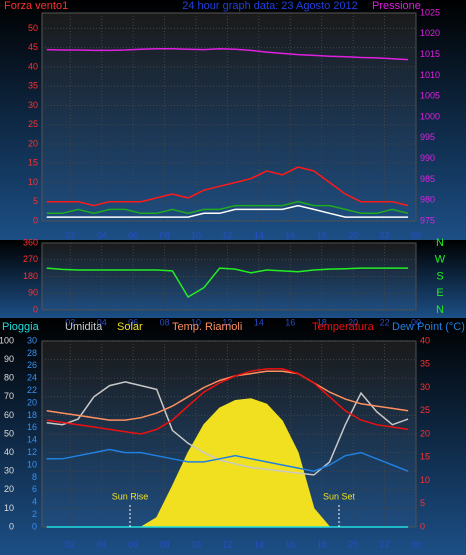 The width and height of the screenshot is (466, 555). Describe the element at coordinates (32, 365) in the screenshot. I see `y3-tick-label: 26` at that location.